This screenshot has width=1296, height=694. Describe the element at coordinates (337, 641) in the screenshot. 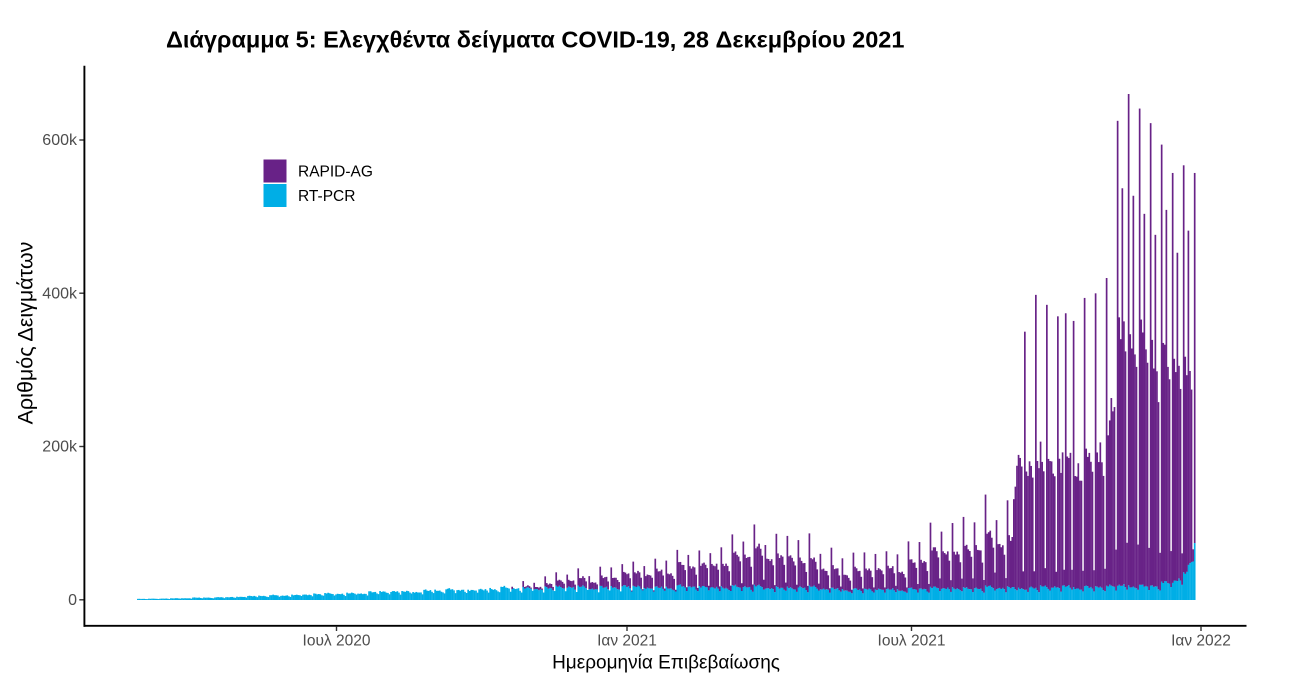

I see `svg-text: Ιουλ 2020` at that location.